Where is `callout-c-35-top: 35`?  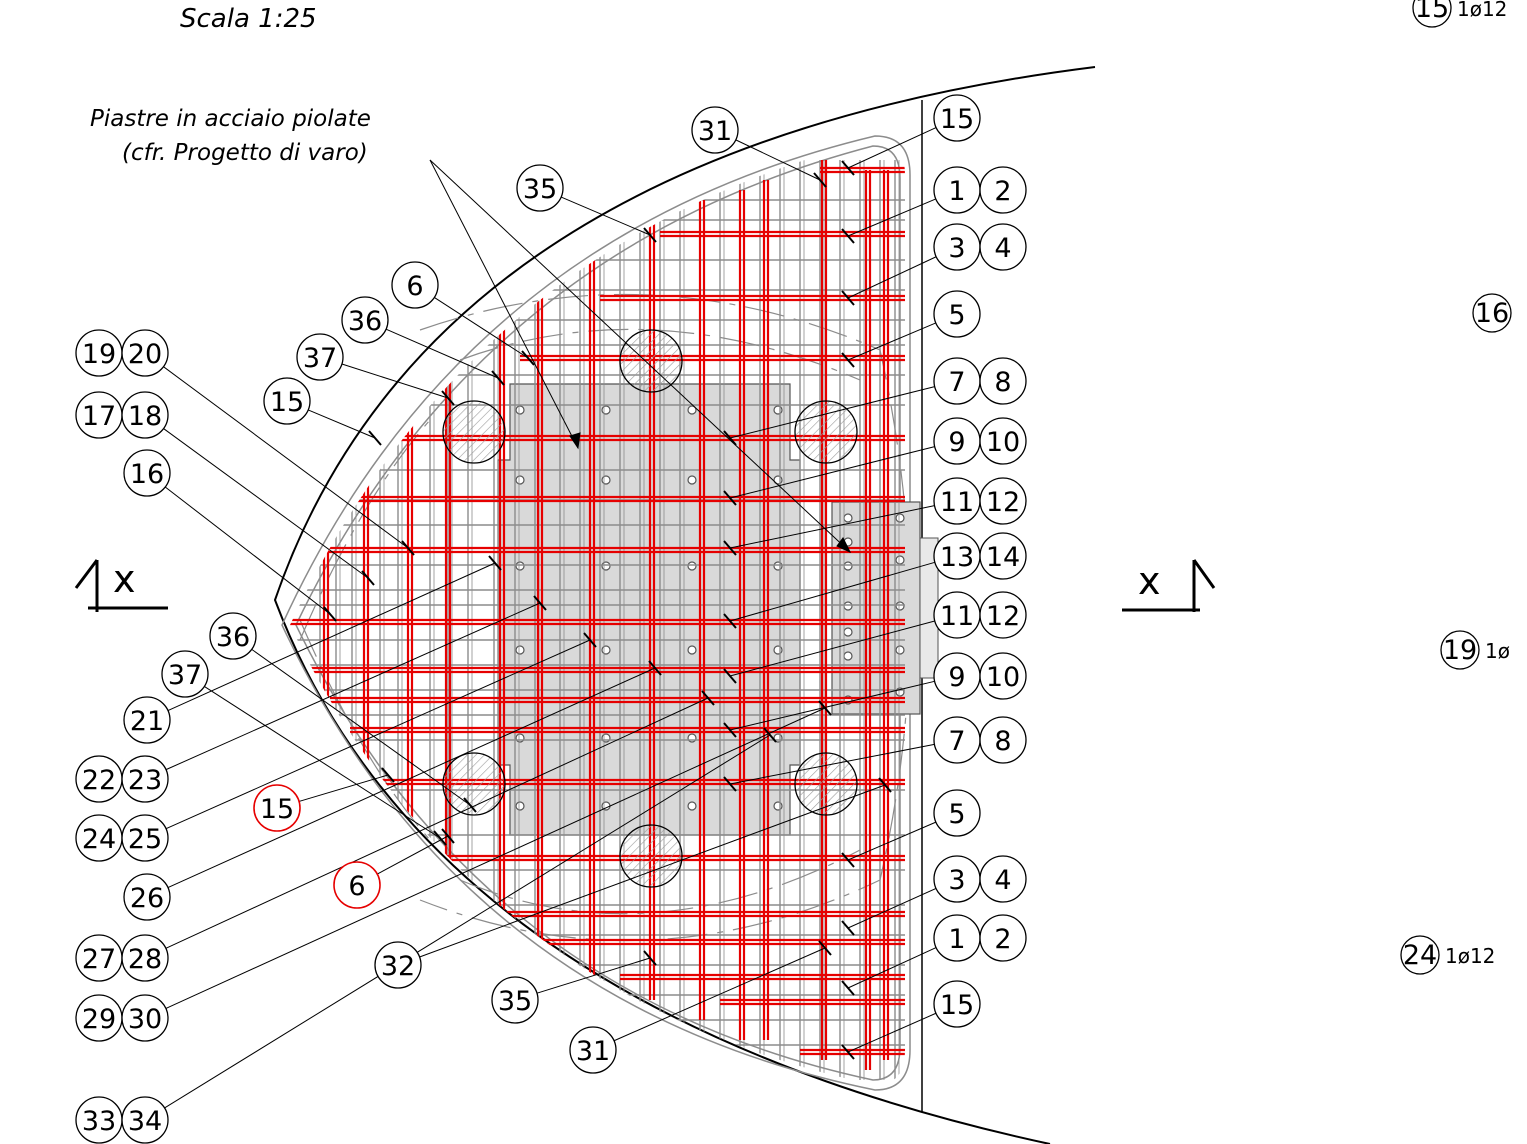
callout-c-35-top: 35 is located at coordinates (540, 188).